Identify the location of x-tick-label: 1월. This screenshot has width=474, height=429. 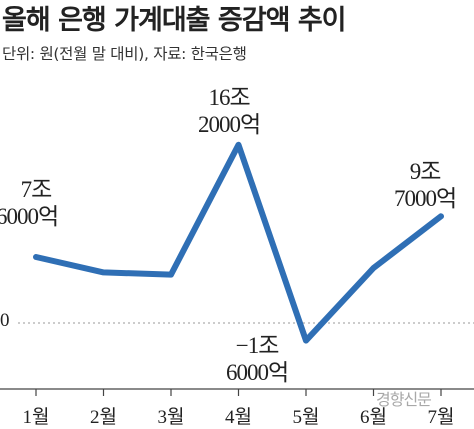
(36, 417).